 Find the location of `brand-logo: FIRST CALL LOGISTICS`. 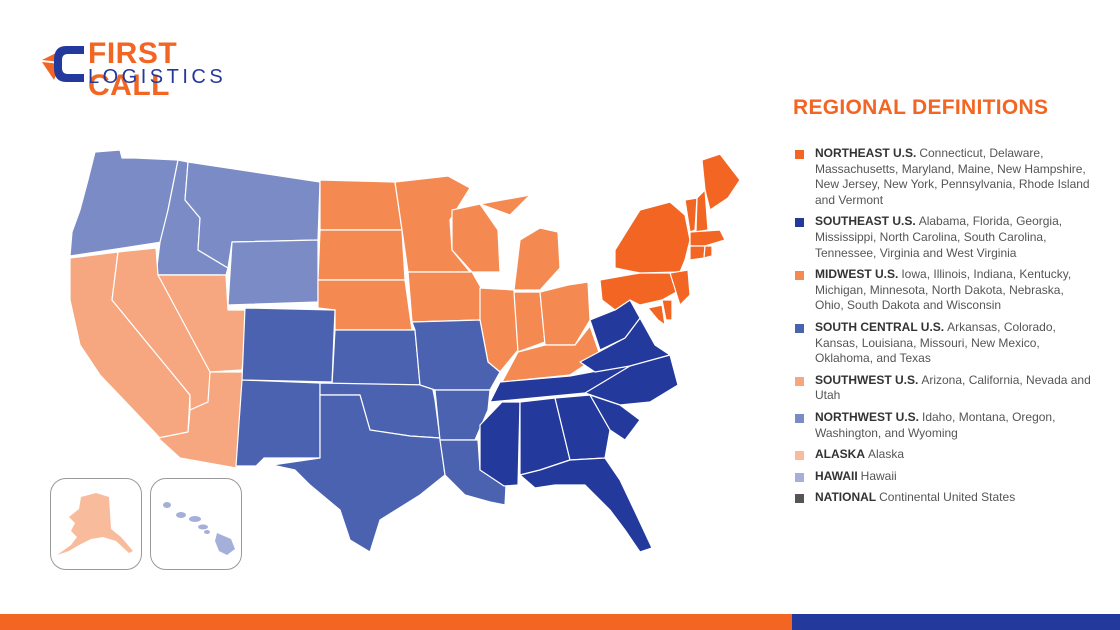

brand-logo: FIRST CALL LOGISTICS is located at coordinates (140, 70).